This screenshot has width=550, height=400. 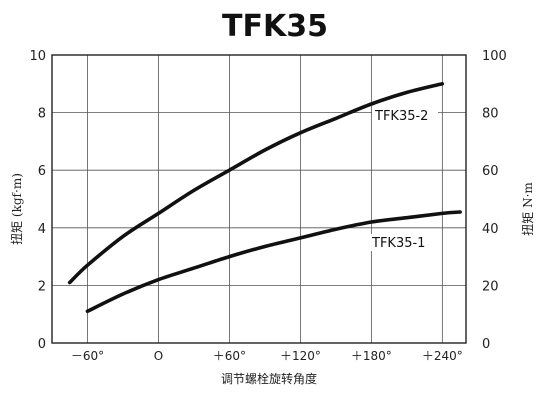 I want to click on x-tick-label: ＋60°, so click(x=229, y=356).